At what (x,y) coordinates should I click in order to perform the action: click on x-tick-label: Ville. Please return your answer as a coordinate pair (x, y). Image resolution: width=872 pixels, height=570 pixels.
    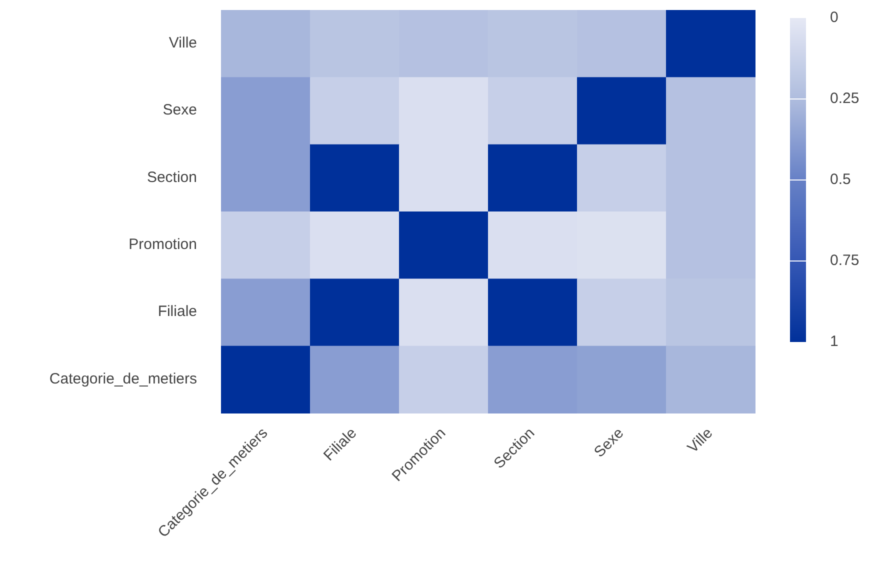
    Looking at the image, I should click on (700, 440).